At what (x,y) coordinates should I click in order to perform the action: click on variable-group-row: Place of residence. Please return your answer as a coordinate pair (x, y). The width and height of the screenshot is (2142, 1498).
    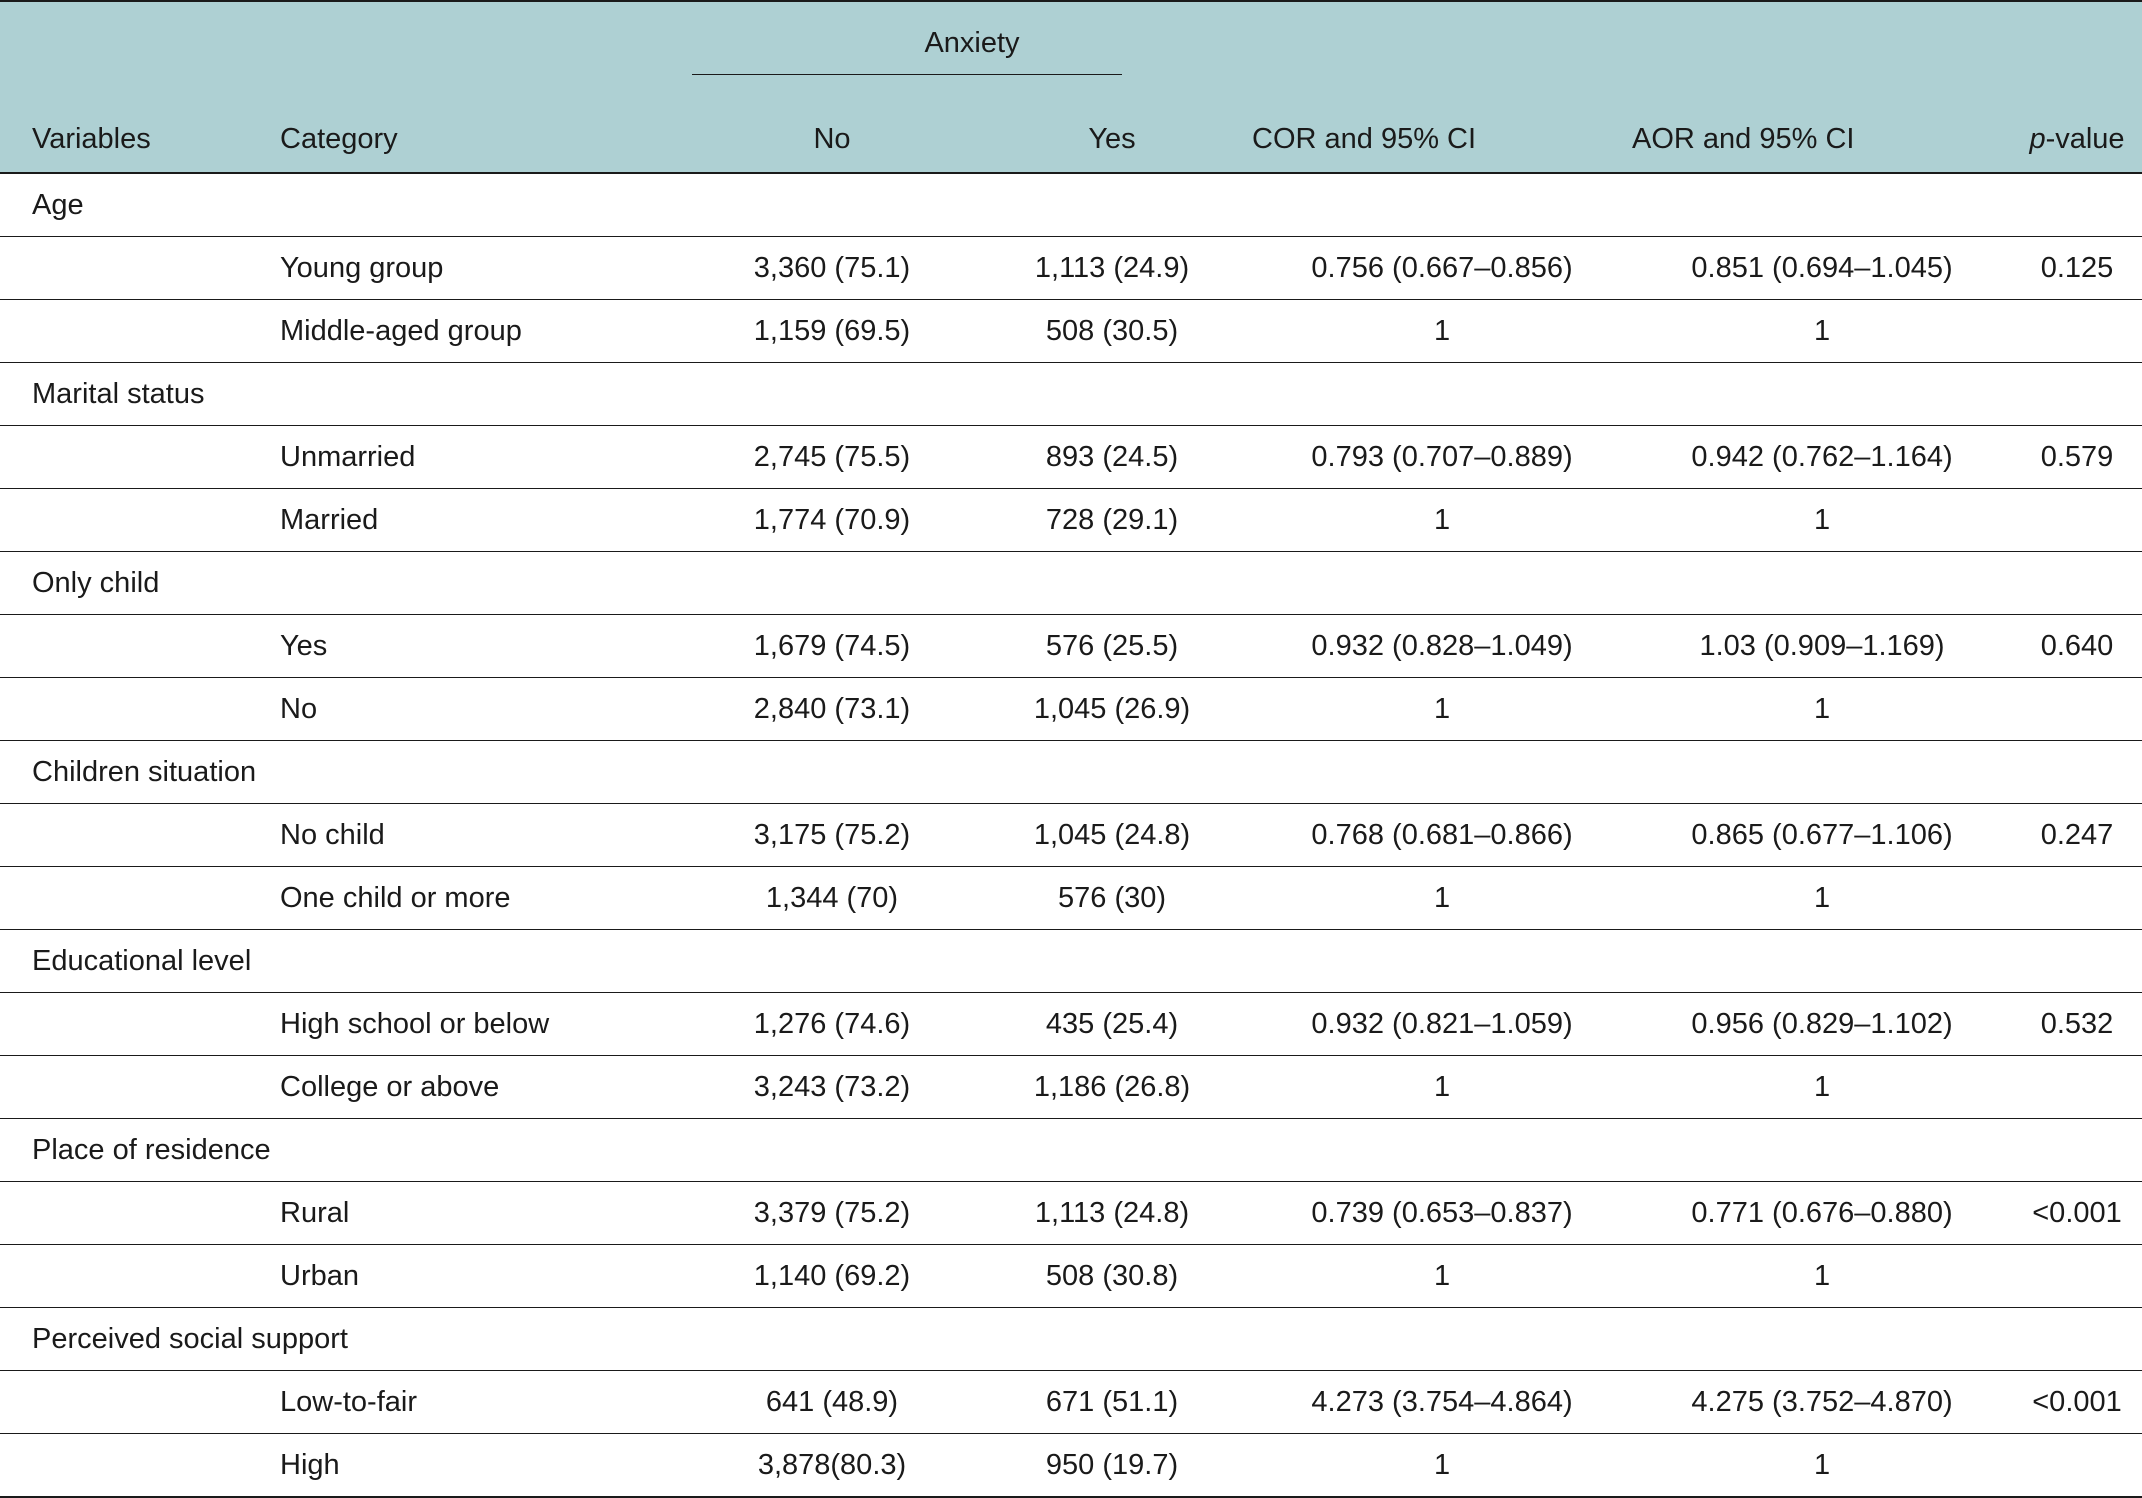
    Looking at the image, I should click on (1071, 1150).